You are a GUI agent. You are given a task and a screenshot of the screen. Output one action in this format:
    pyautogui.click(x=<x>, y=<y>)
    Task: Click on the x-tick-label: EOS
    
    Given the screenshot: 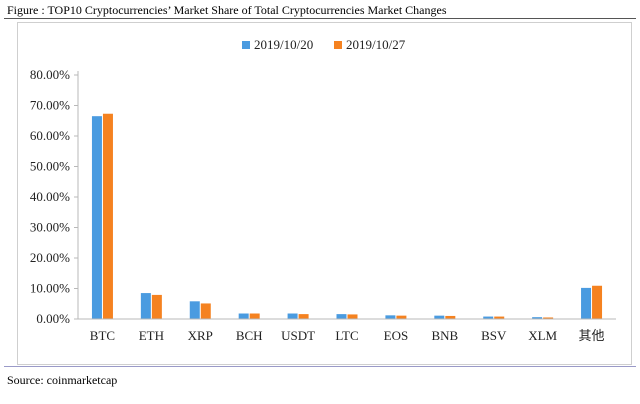 What is the action you would take?
    pyautogui.click(x=396, y=335)
    